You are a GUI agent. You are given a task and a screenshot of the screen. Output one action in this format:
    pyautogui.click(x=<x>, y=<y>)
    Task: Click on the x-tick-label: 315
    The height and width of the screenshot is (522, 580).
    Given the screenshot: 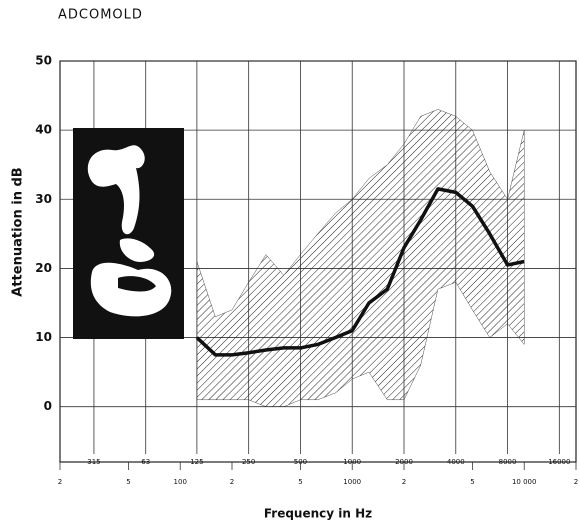 What is the action you would take?
    pyautogui.click(x=93, y=462)
    